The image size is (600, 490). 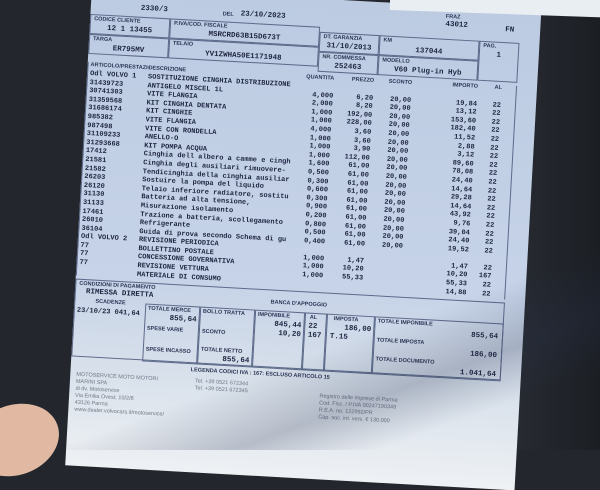 I want to click on taxable-box: IMPONIBILE 845,44 10,20, so click(x=278, y=340).